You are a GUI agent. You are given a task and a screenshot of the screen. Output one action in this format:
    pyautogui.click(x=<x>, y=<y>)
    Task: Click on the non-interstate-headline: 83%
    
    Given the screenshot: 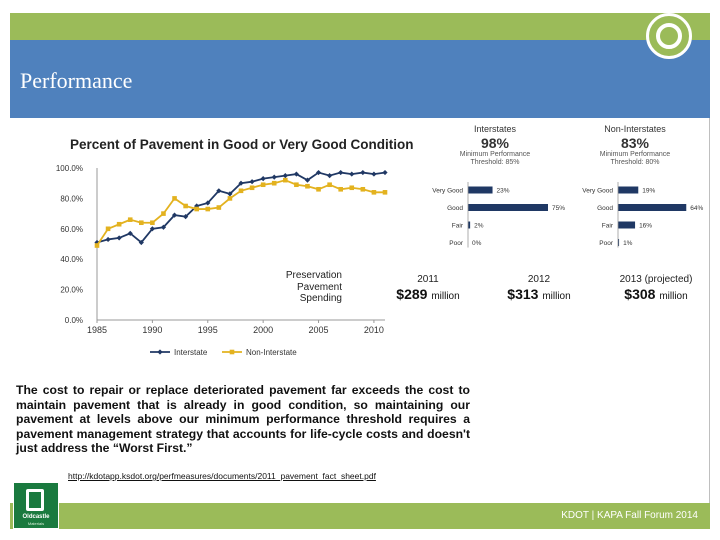 What is the action you would take?
    pyautogui.click(x=635, y=143)
    